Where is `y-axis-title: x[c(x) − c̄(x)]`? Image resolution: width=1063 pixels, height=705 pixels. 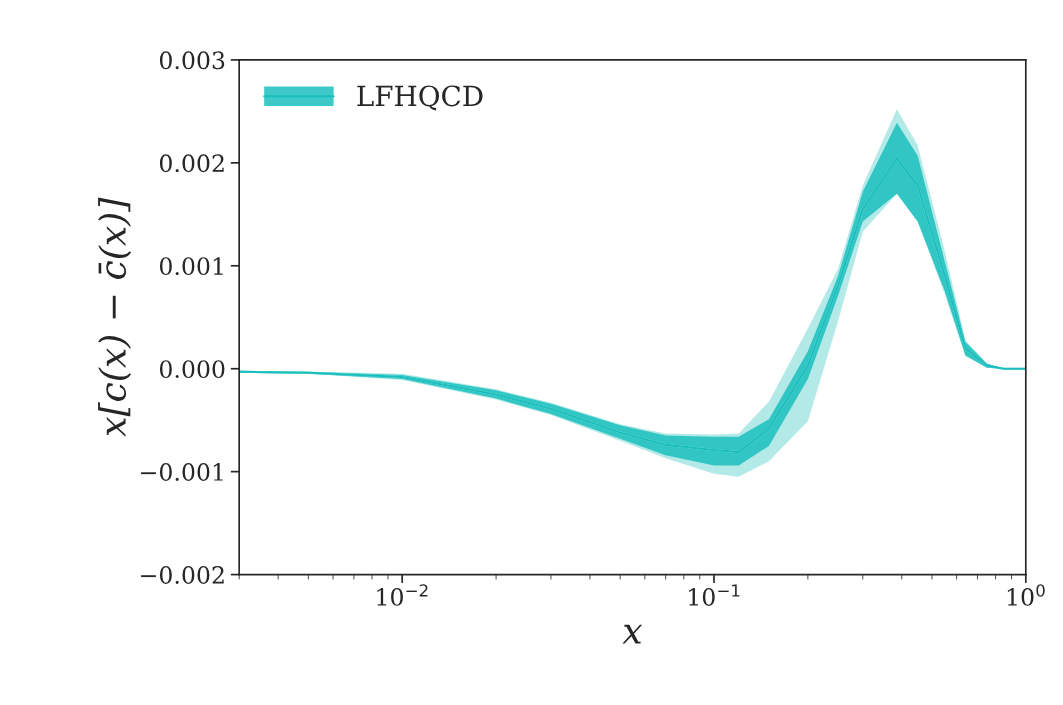
y-axis-title: x[c(x) − c̄(x)] is located at coordinates (115, 317).